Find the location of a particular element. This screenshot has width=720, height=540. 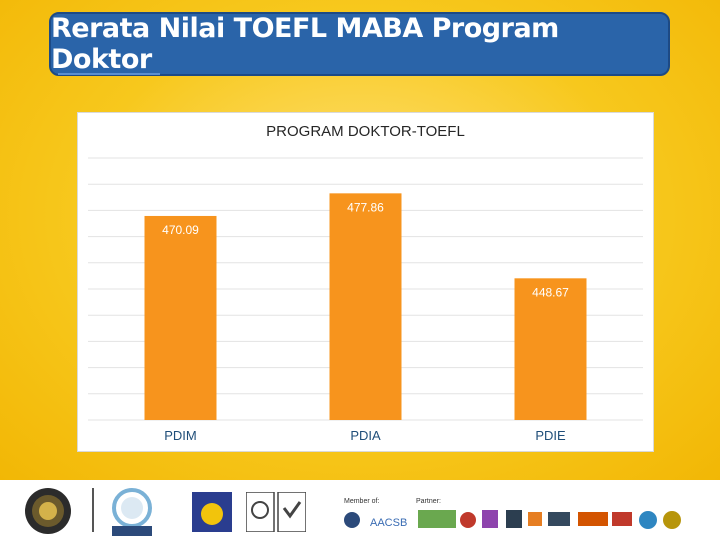

footer-logo-strip: Member of: AACSB Partner: is located at coordinates (360, 510).